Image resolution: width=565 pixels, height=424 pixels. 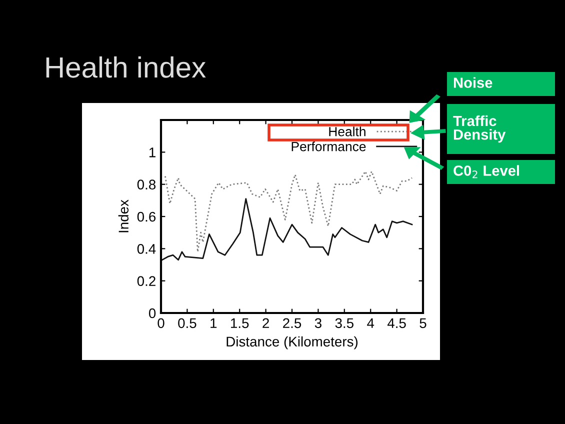 I want to click on x-tick-label: 4, so click(x=370, y=323).